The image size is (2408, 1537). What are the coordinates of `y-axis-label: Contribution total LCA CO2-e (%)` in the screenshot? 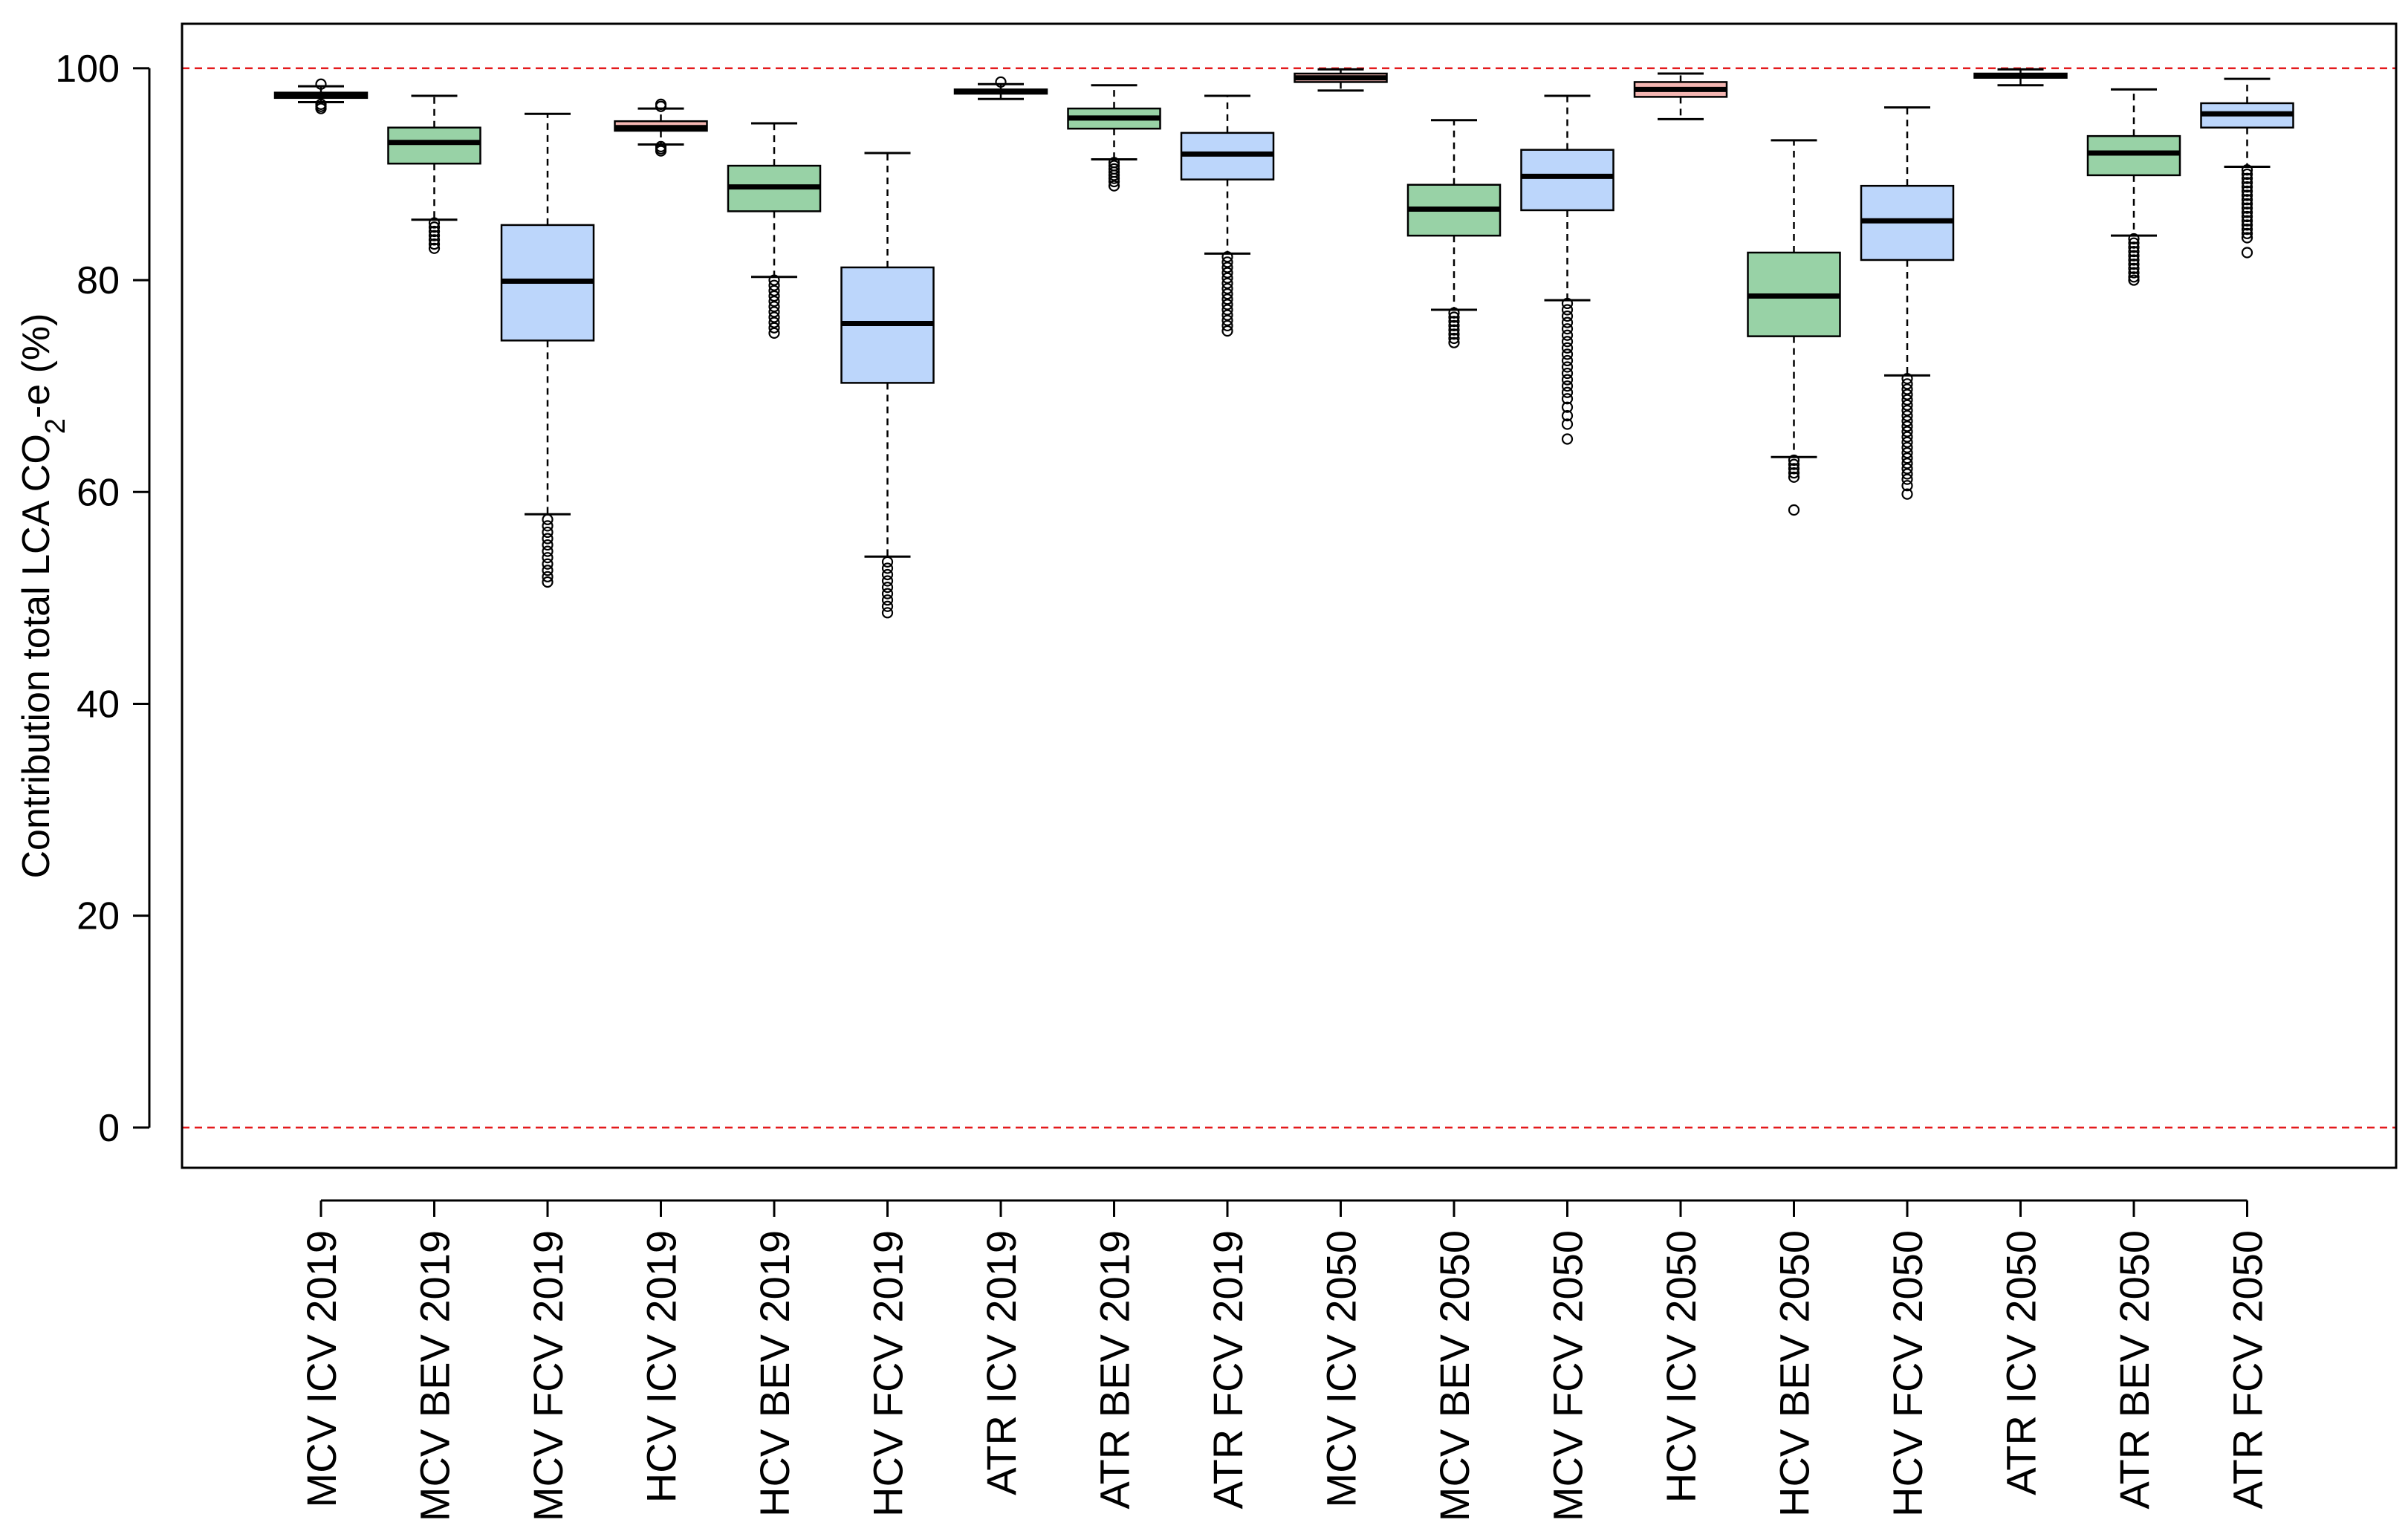 It's located at (43, 595).